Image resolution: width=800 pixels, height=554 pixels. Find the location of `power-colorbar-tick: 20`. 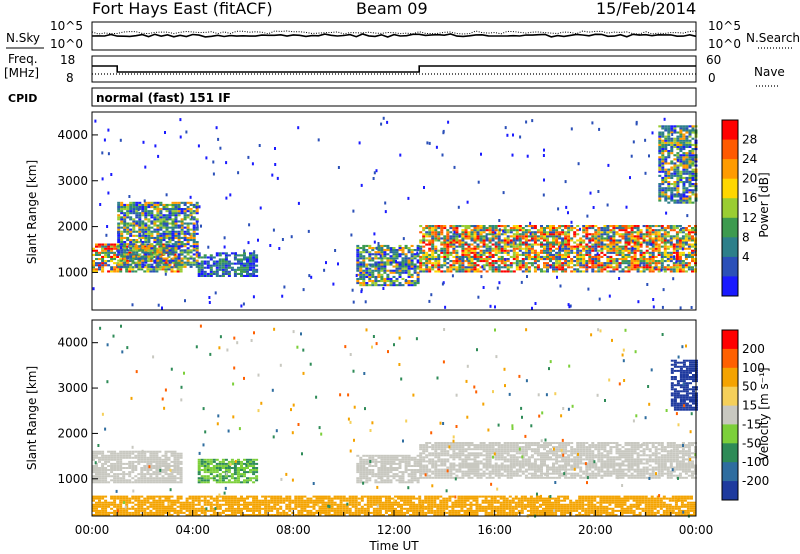

power-colorbar-tick: 20 is located at coordinates (749, 179).